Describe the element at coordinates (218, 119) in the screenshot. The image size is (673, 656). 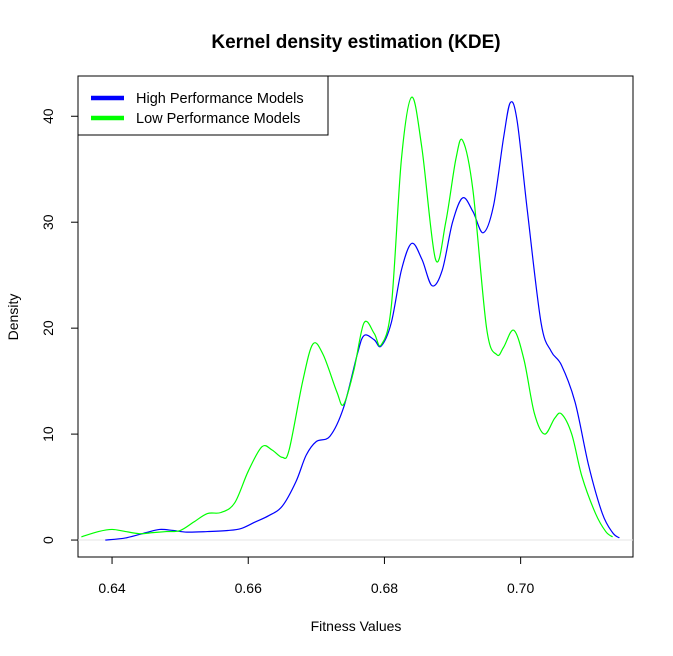
I see `legend-label-low-performance: Low Performance Models` at that location.